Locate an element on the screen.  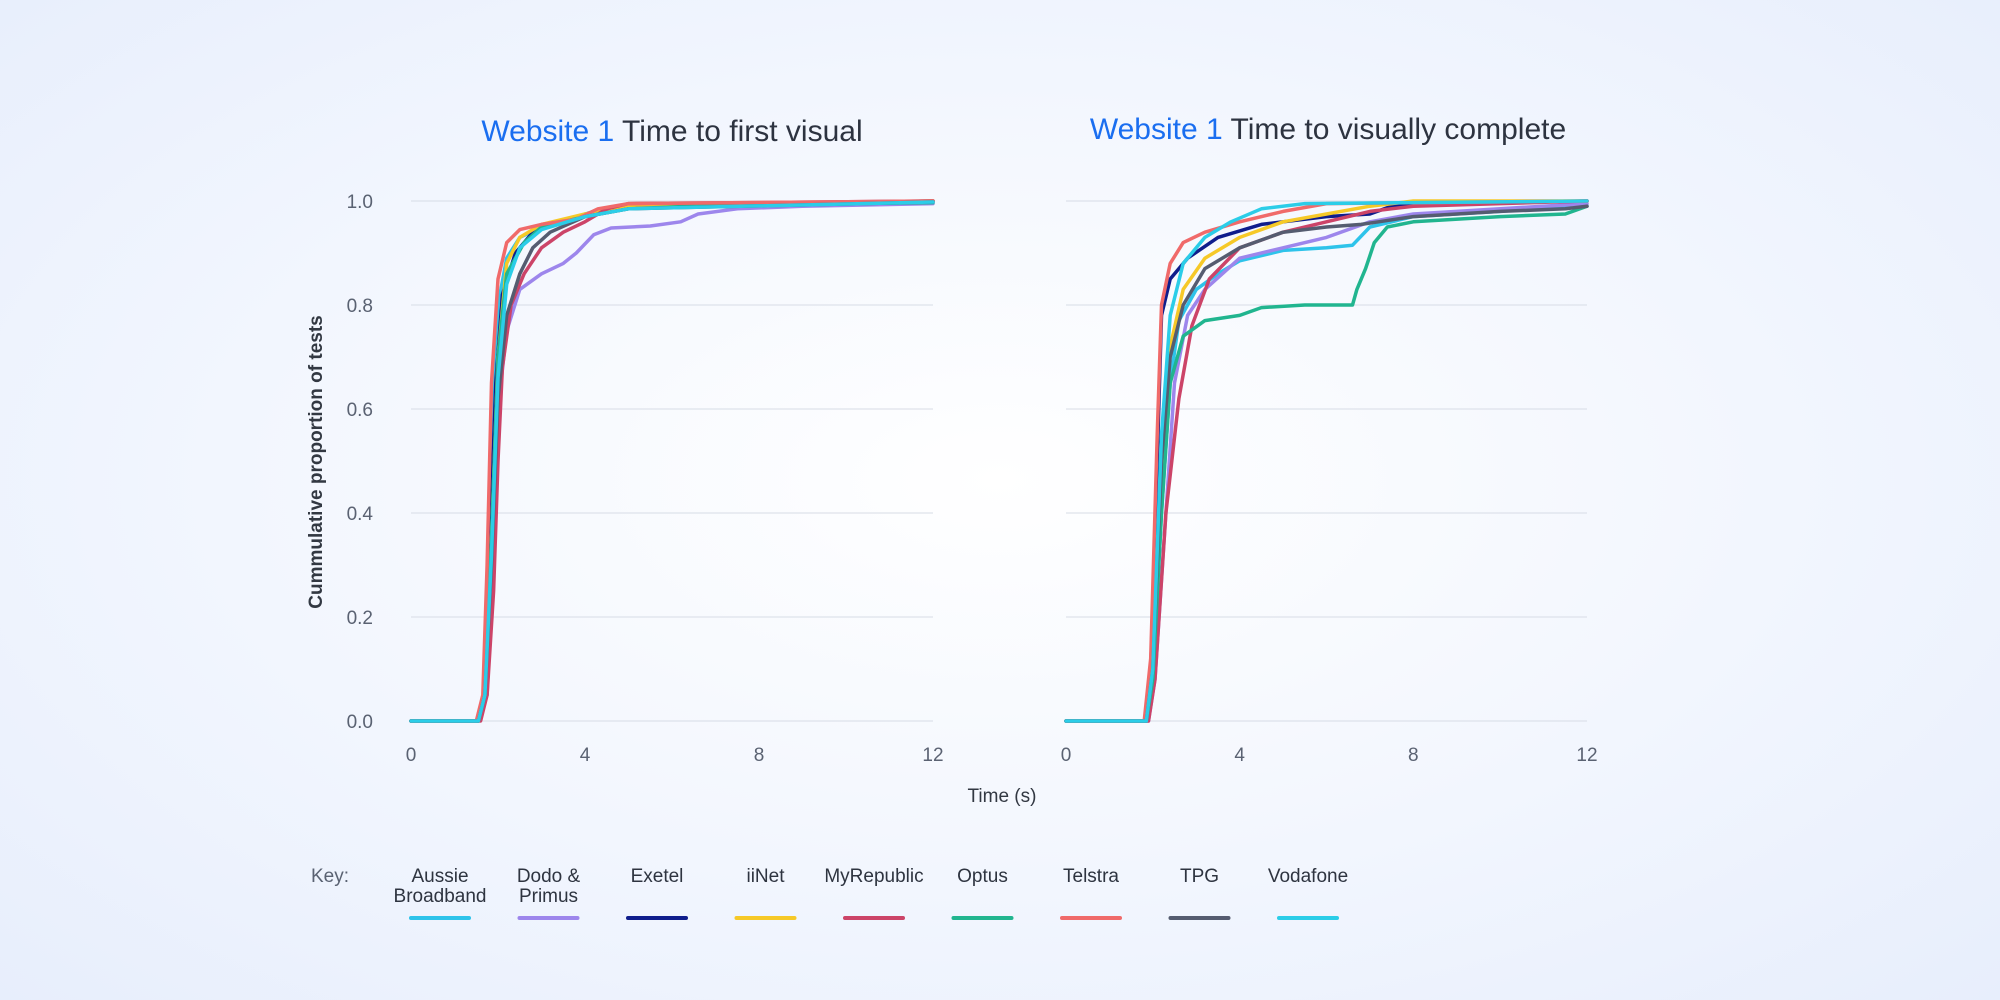
legend-item-dodo-primus: Dodo &Primus is located at coordinates (549, 893).